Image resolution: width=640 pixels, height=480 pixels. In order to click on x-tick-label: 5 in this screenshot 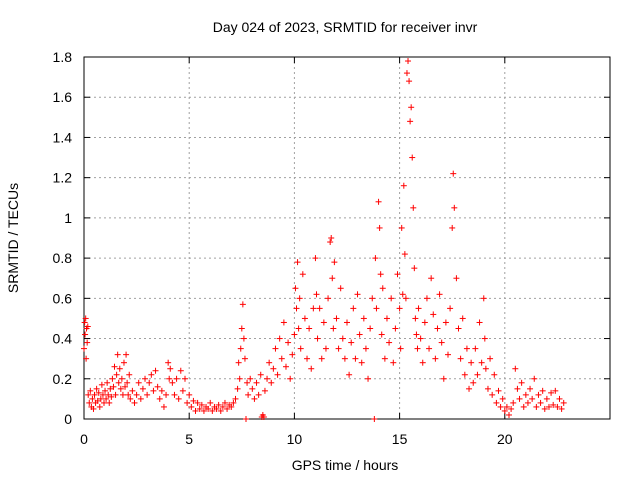, I will do `click(189, 439)`.